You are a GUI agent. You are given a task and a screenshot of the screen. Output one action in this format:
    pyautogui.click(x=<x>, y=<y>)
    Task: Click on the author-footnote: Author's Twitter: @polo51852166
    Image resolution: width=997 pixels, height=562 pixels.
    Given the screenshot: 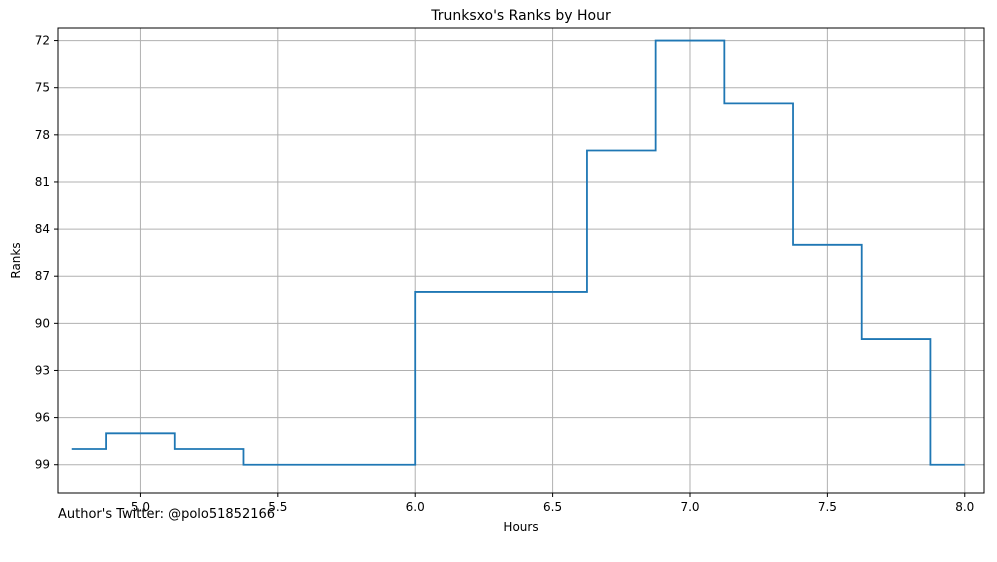 What is the action you would take?
    pyautogui.click(x=167, y=514)
    